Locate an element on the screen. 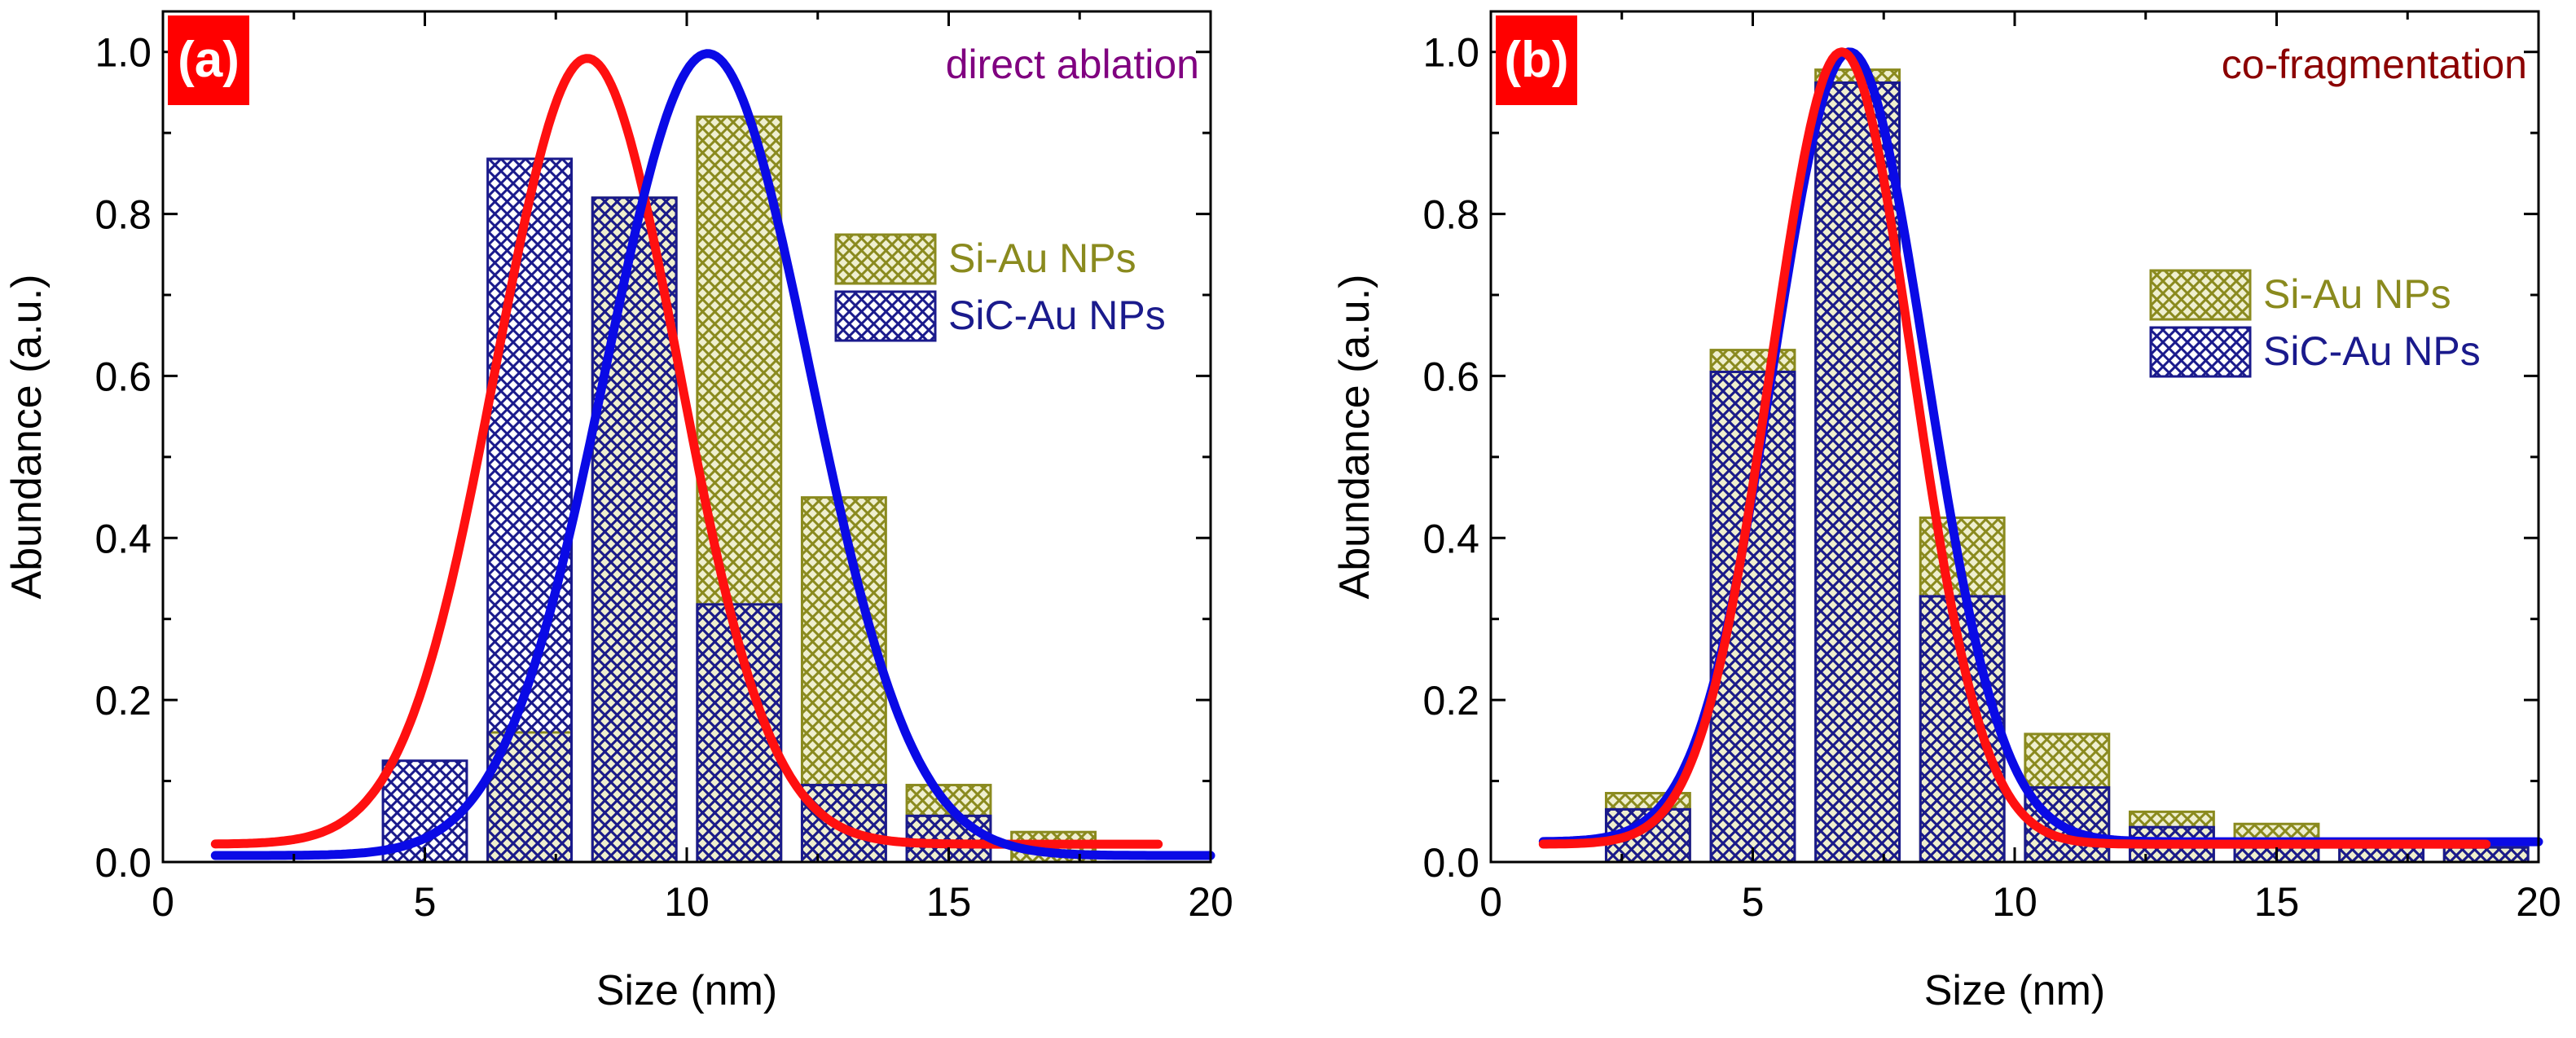  panel-label: (b) is located at coordinates (1536, 60).